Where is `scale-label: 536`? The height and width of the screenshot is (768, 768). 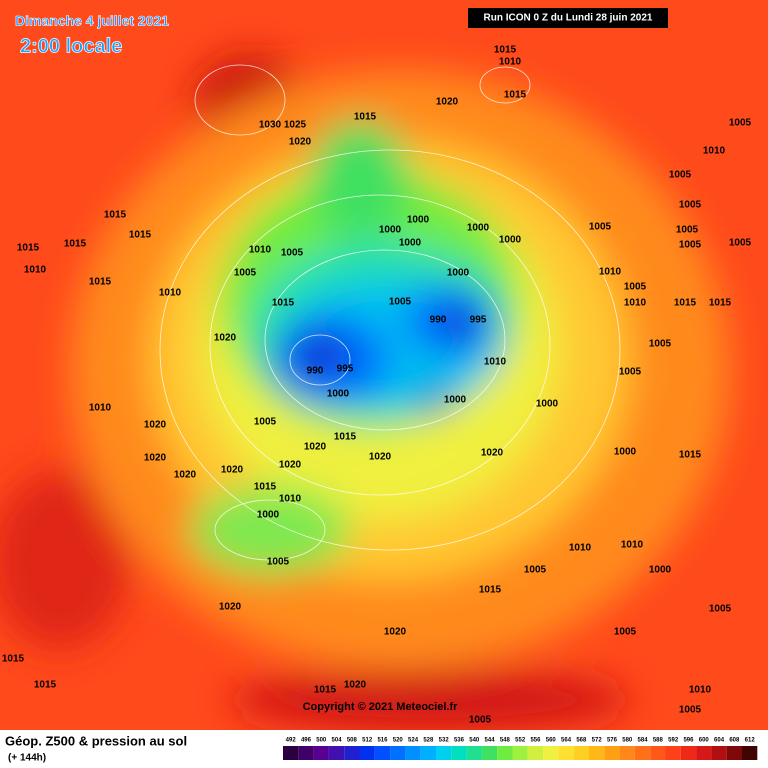 scale-label: 536 is located at coordinates (459, 741).